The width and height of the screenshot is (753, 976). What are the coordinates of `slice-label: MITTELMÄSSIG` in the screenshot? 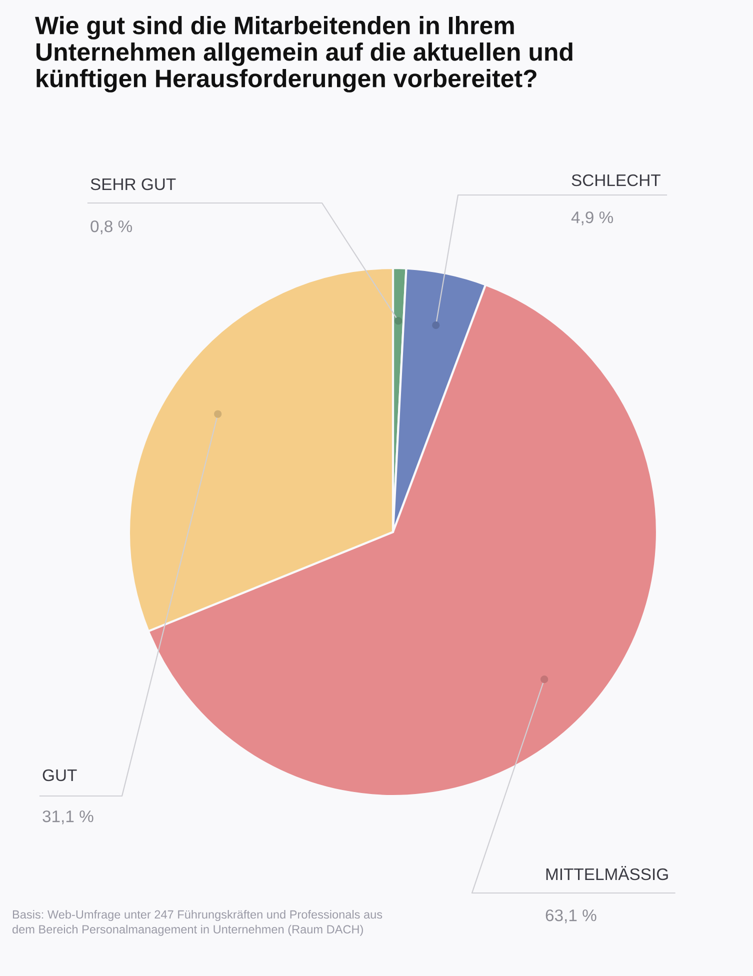 It's located at (607, 873).